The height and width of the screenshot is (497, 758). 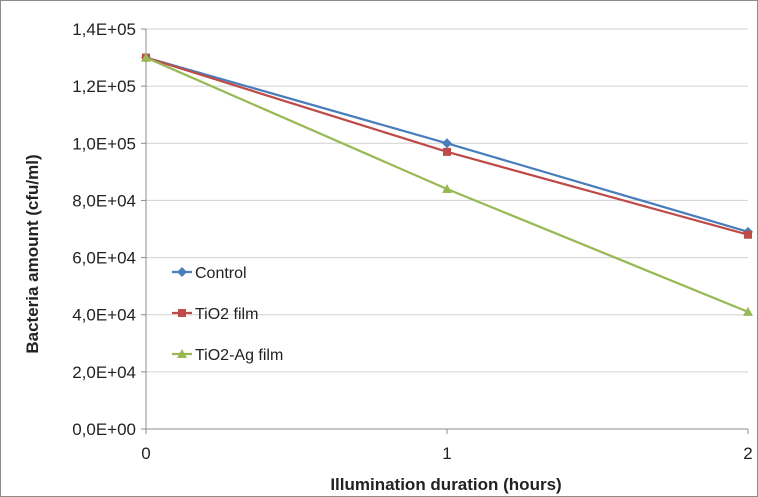 I want to click on legend-label: Control, so click(x=221, y=273).